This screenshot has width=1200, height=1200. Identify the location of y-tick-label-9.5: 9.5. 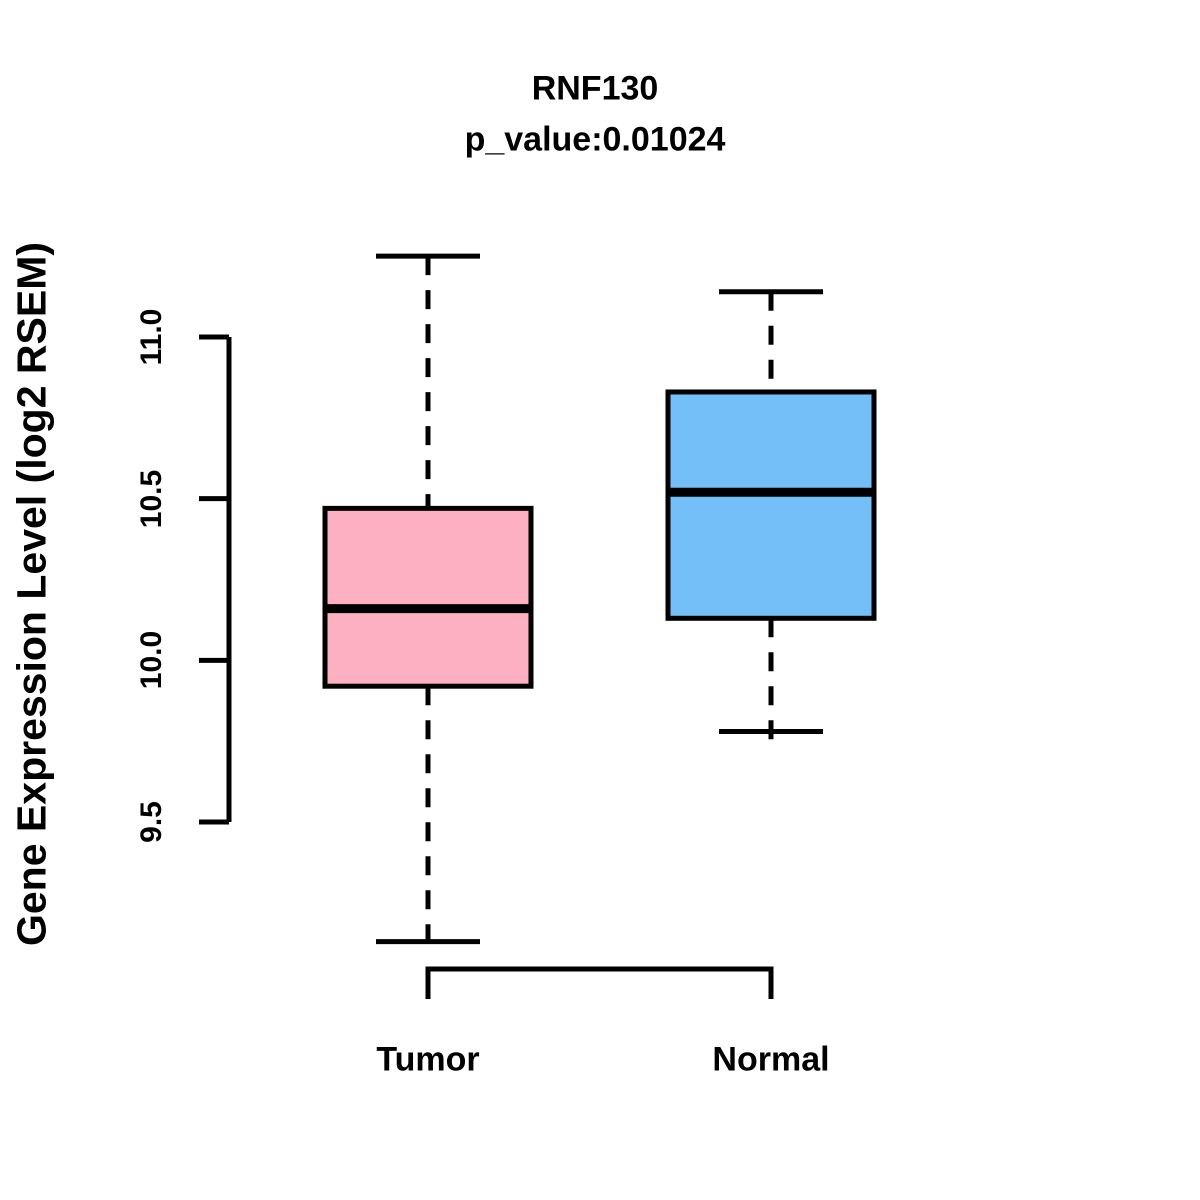
(151, 822).